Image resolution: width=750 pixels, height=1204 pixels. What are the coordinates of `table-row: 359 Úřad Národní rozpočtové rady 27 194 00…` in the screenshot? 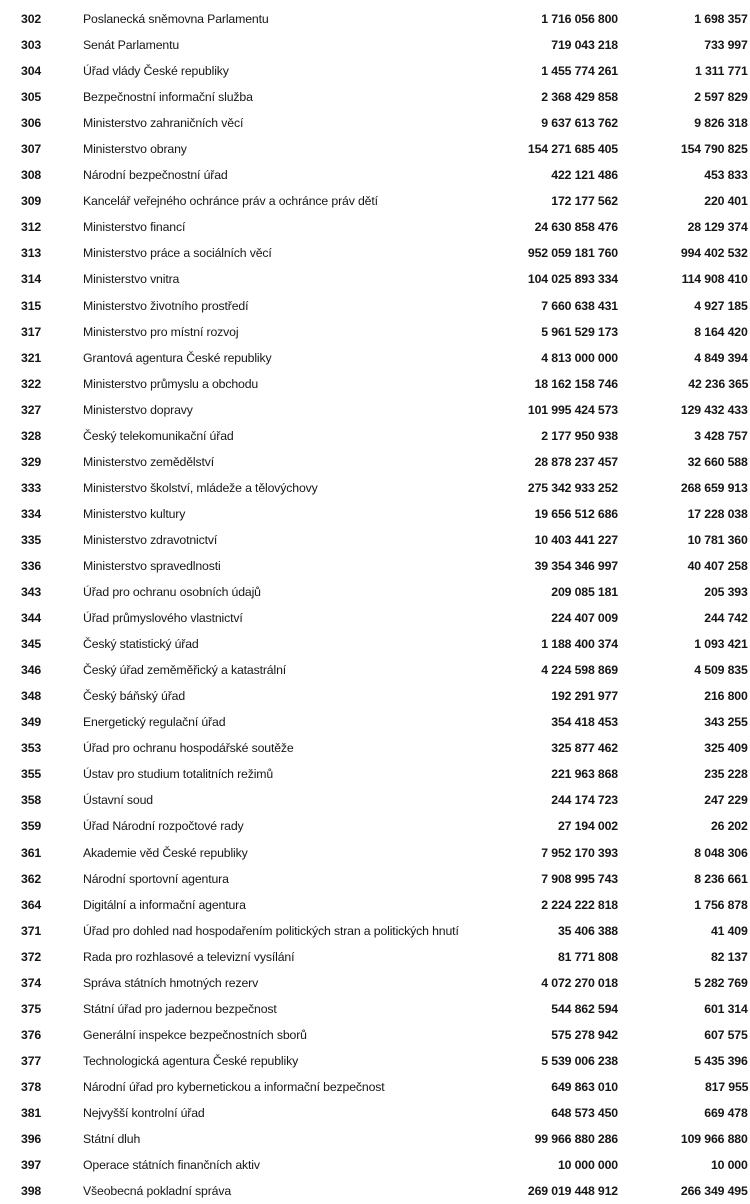 It's located at (375, 827).